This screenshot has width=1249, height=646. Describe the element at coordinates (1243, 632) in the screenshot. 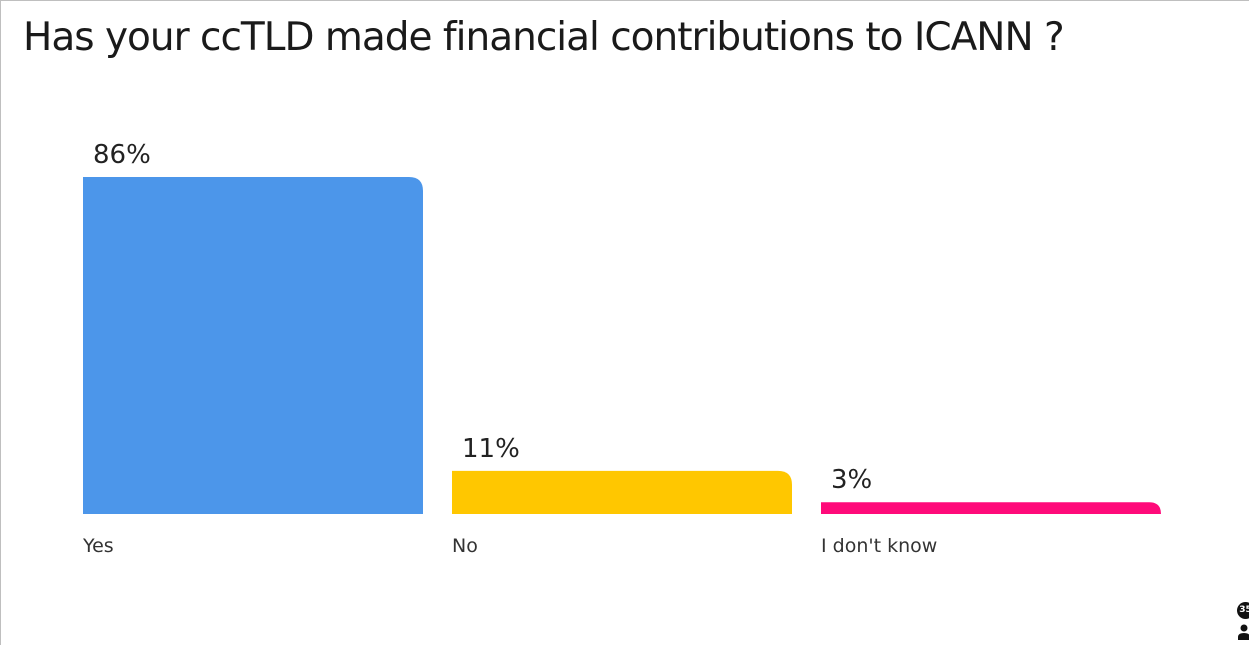

I see `person-icon` at that location.